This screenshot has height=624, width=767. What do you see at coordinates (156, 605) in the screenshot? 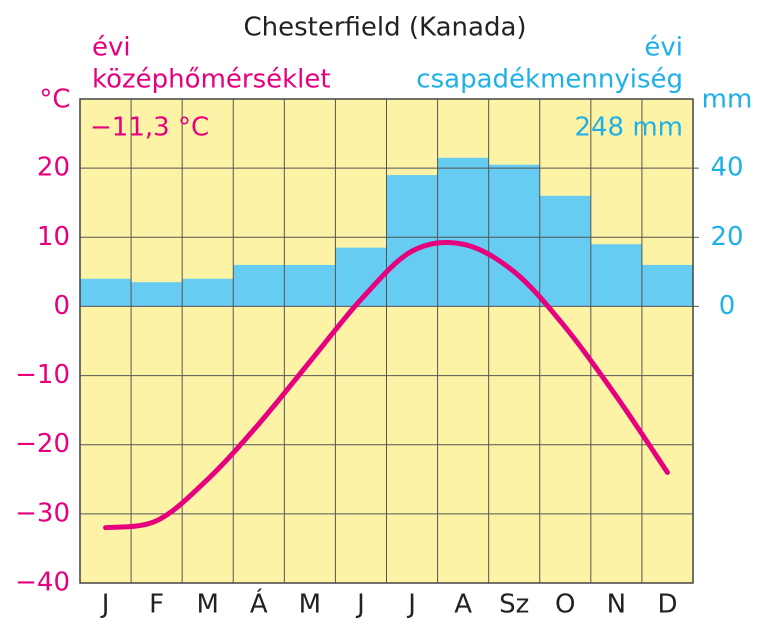
I see `x-tick-label: F` at bounding box center [156, 605].